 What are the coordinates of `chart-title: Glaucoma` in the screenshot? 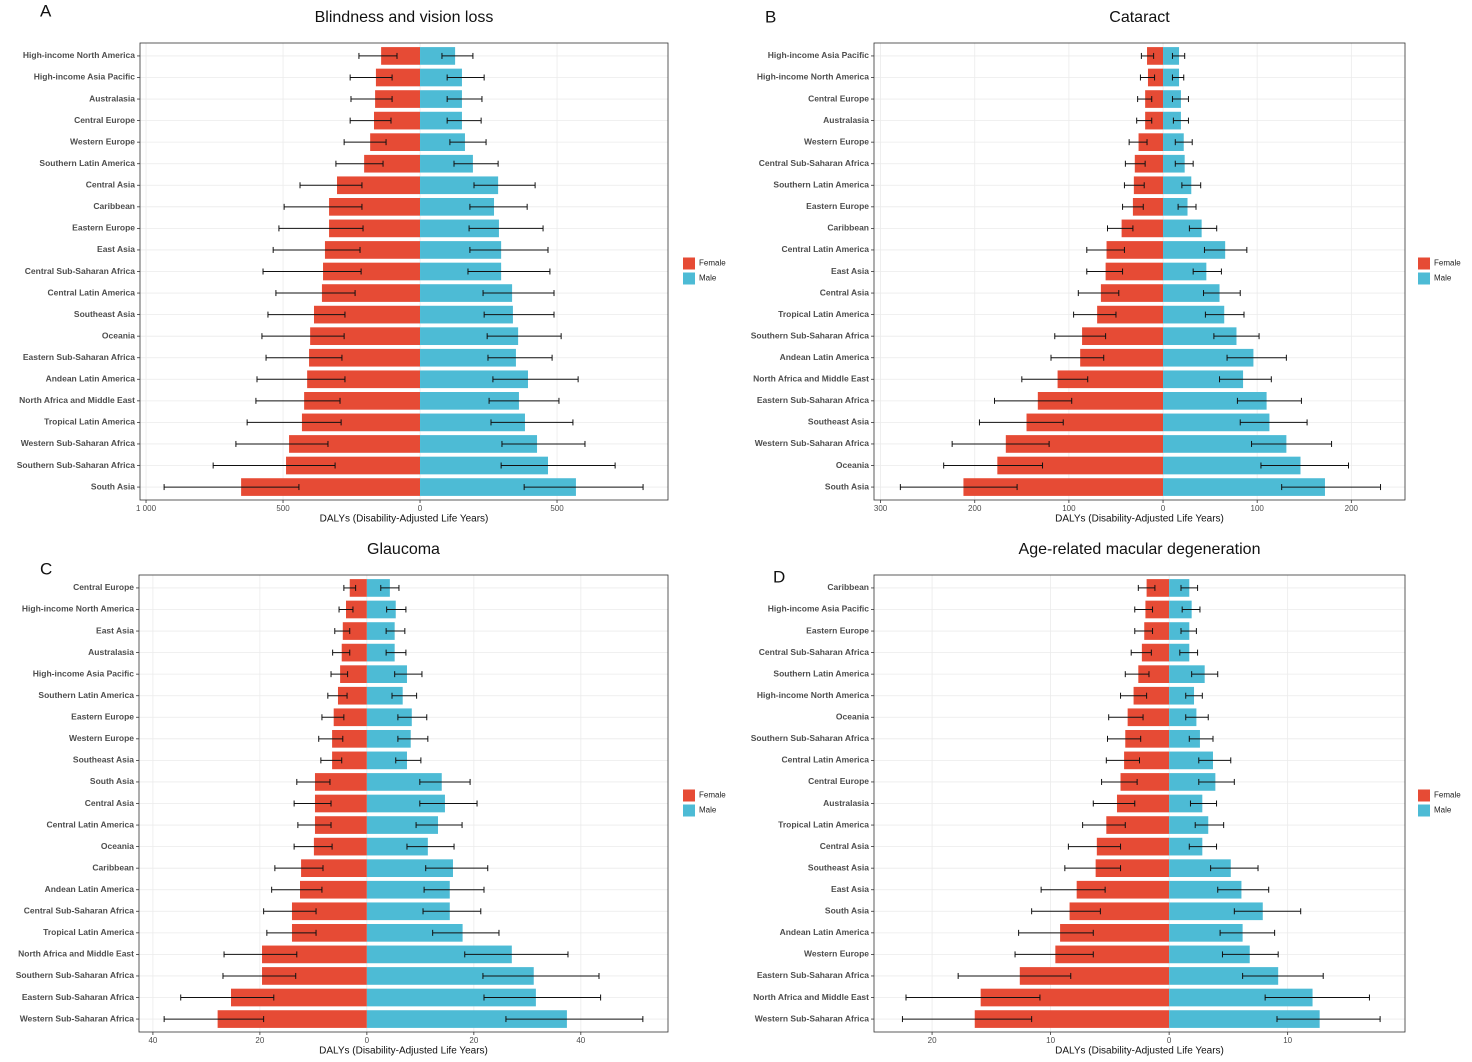 It's located at (403, 549).